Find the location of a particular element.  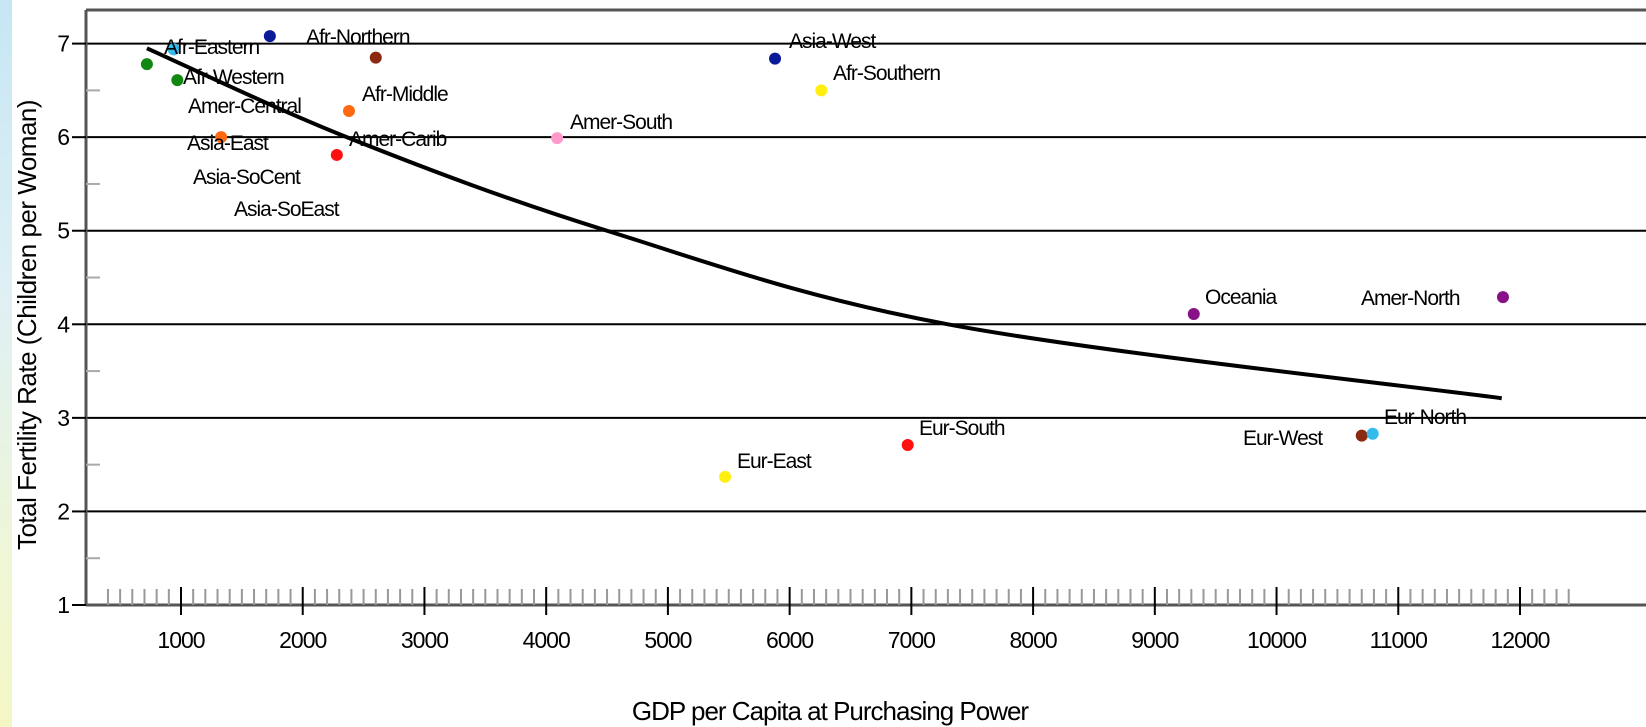

point-amer-central is located at coordinates (375, 57).